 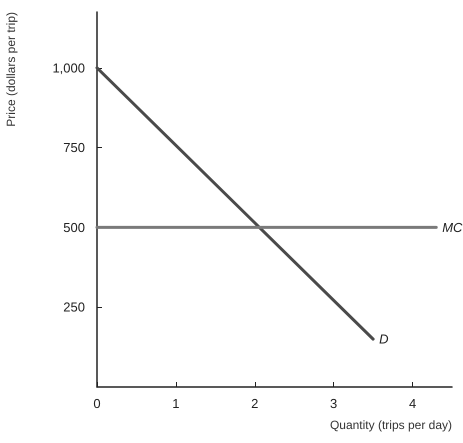 I want to click on y-tick-label: 500, so click(x=74, y=227).